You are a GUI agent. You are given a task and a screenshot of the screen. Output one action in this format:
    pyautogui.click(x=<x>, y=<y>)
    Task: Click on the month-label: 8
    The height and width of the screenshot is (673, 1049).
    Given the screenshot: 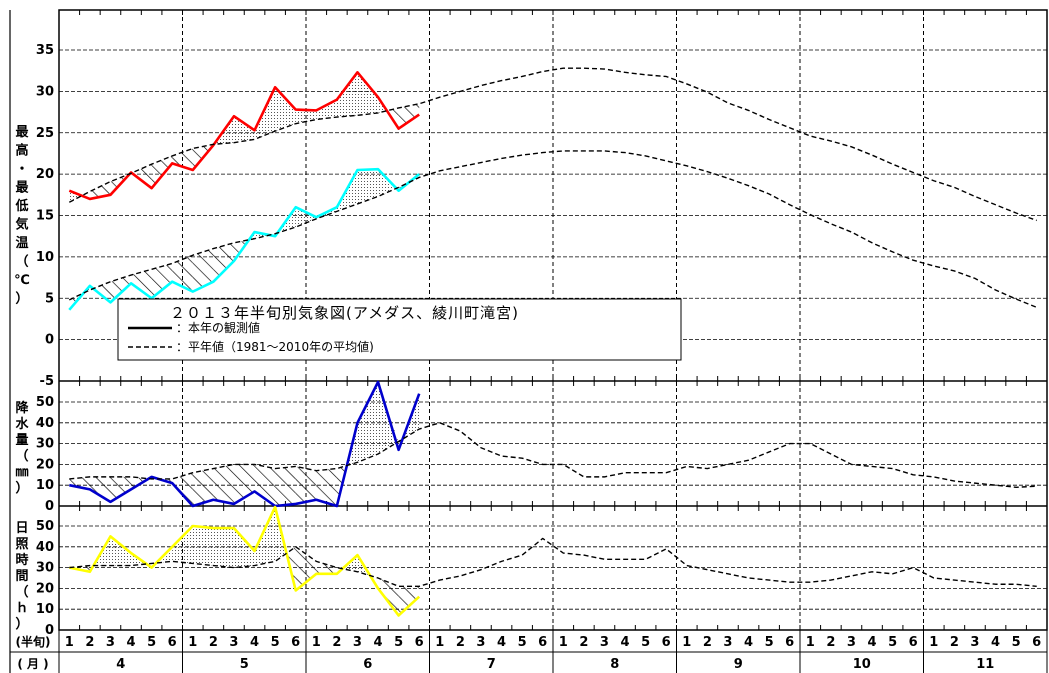 What is the action you would take?
    pyautogui.click(x=614, y=664)
    